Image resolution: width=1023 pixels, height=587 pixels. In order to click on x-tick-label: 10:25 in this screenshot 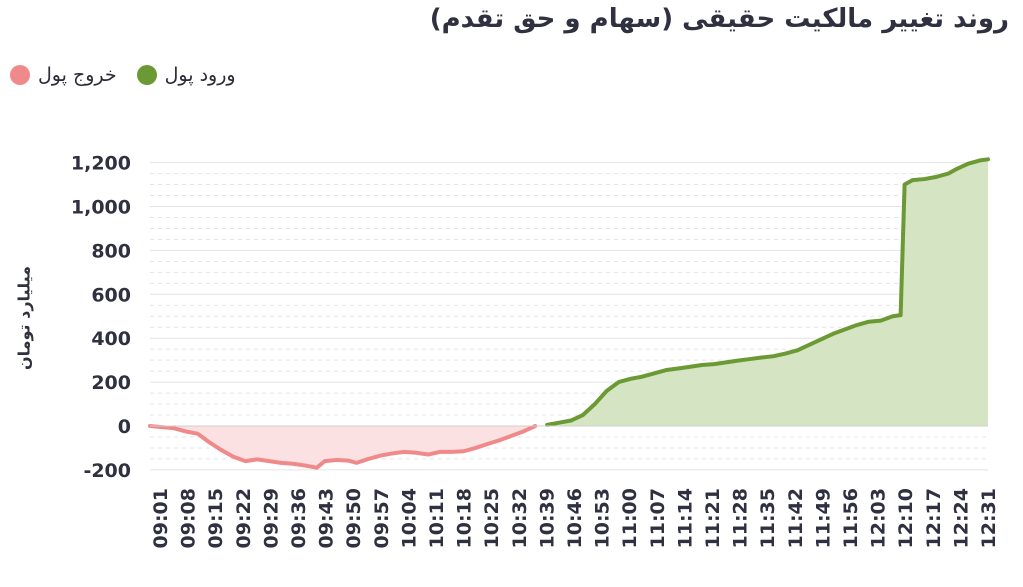, I will do `click(492, 518)`.